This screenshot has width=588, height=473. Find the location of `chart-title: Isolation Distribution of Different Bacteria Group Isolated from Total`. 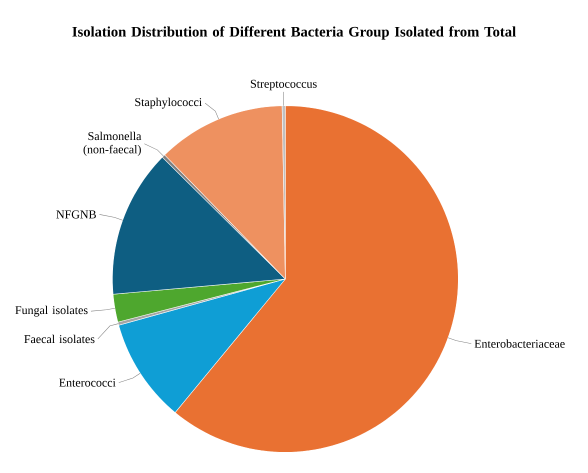

chart-title: Isolation Distribution of Different Bacteria Group Isolated from Total is located at coordinates (294, 33).